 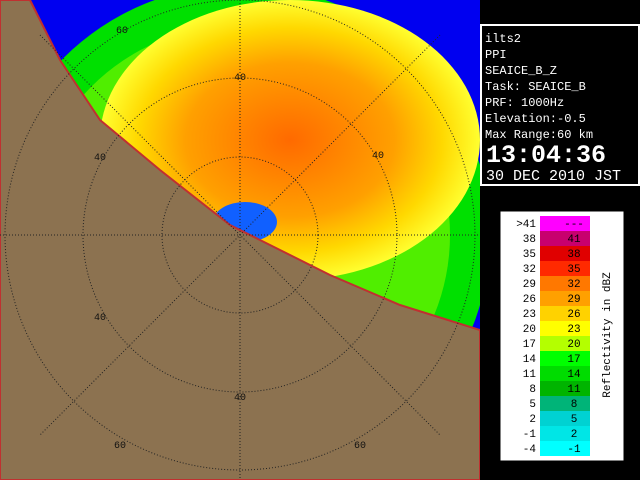 What do you see at coordinates (574, 450) in the screenshot?
I see `legend-high: -1` at bounding box center [574, 450].